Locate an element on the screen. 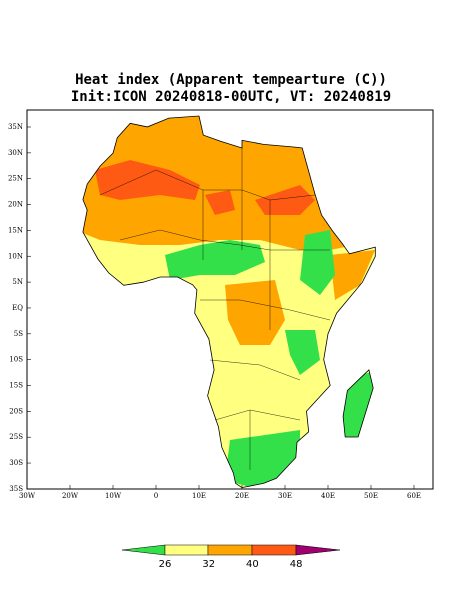  lat-label: 10N is located at coordinates (15, 256).